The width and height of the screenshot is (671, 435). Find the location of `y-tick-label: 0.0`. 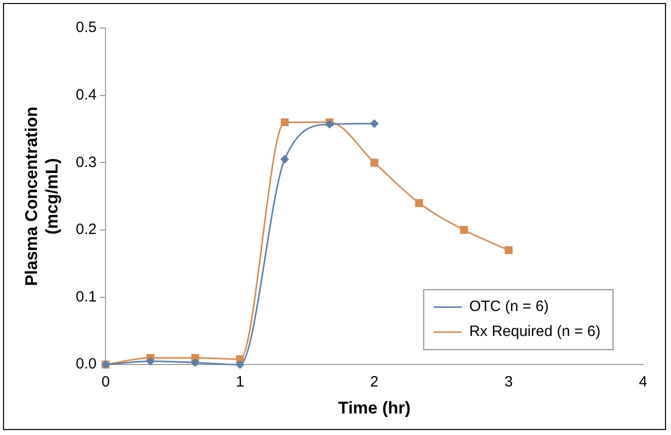

y-tick-label: 0.0 is located at coordinates (86, 364).